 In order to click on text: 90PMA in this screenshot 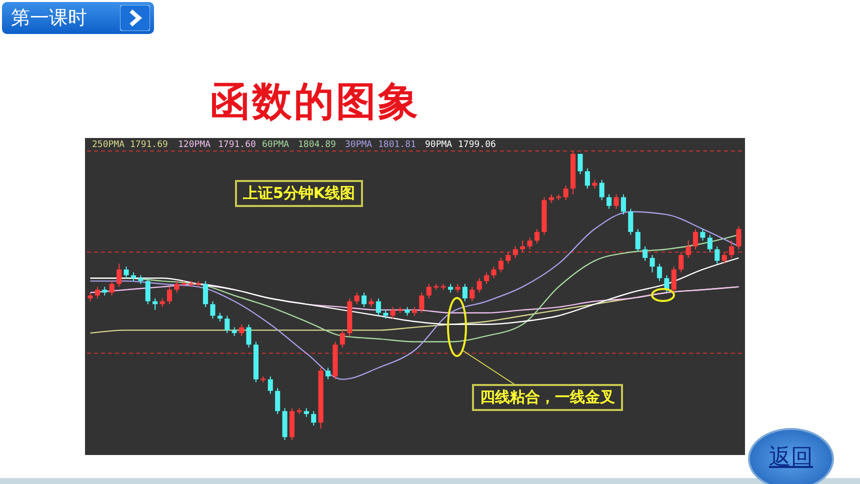, I will do `click(439, 145)`.